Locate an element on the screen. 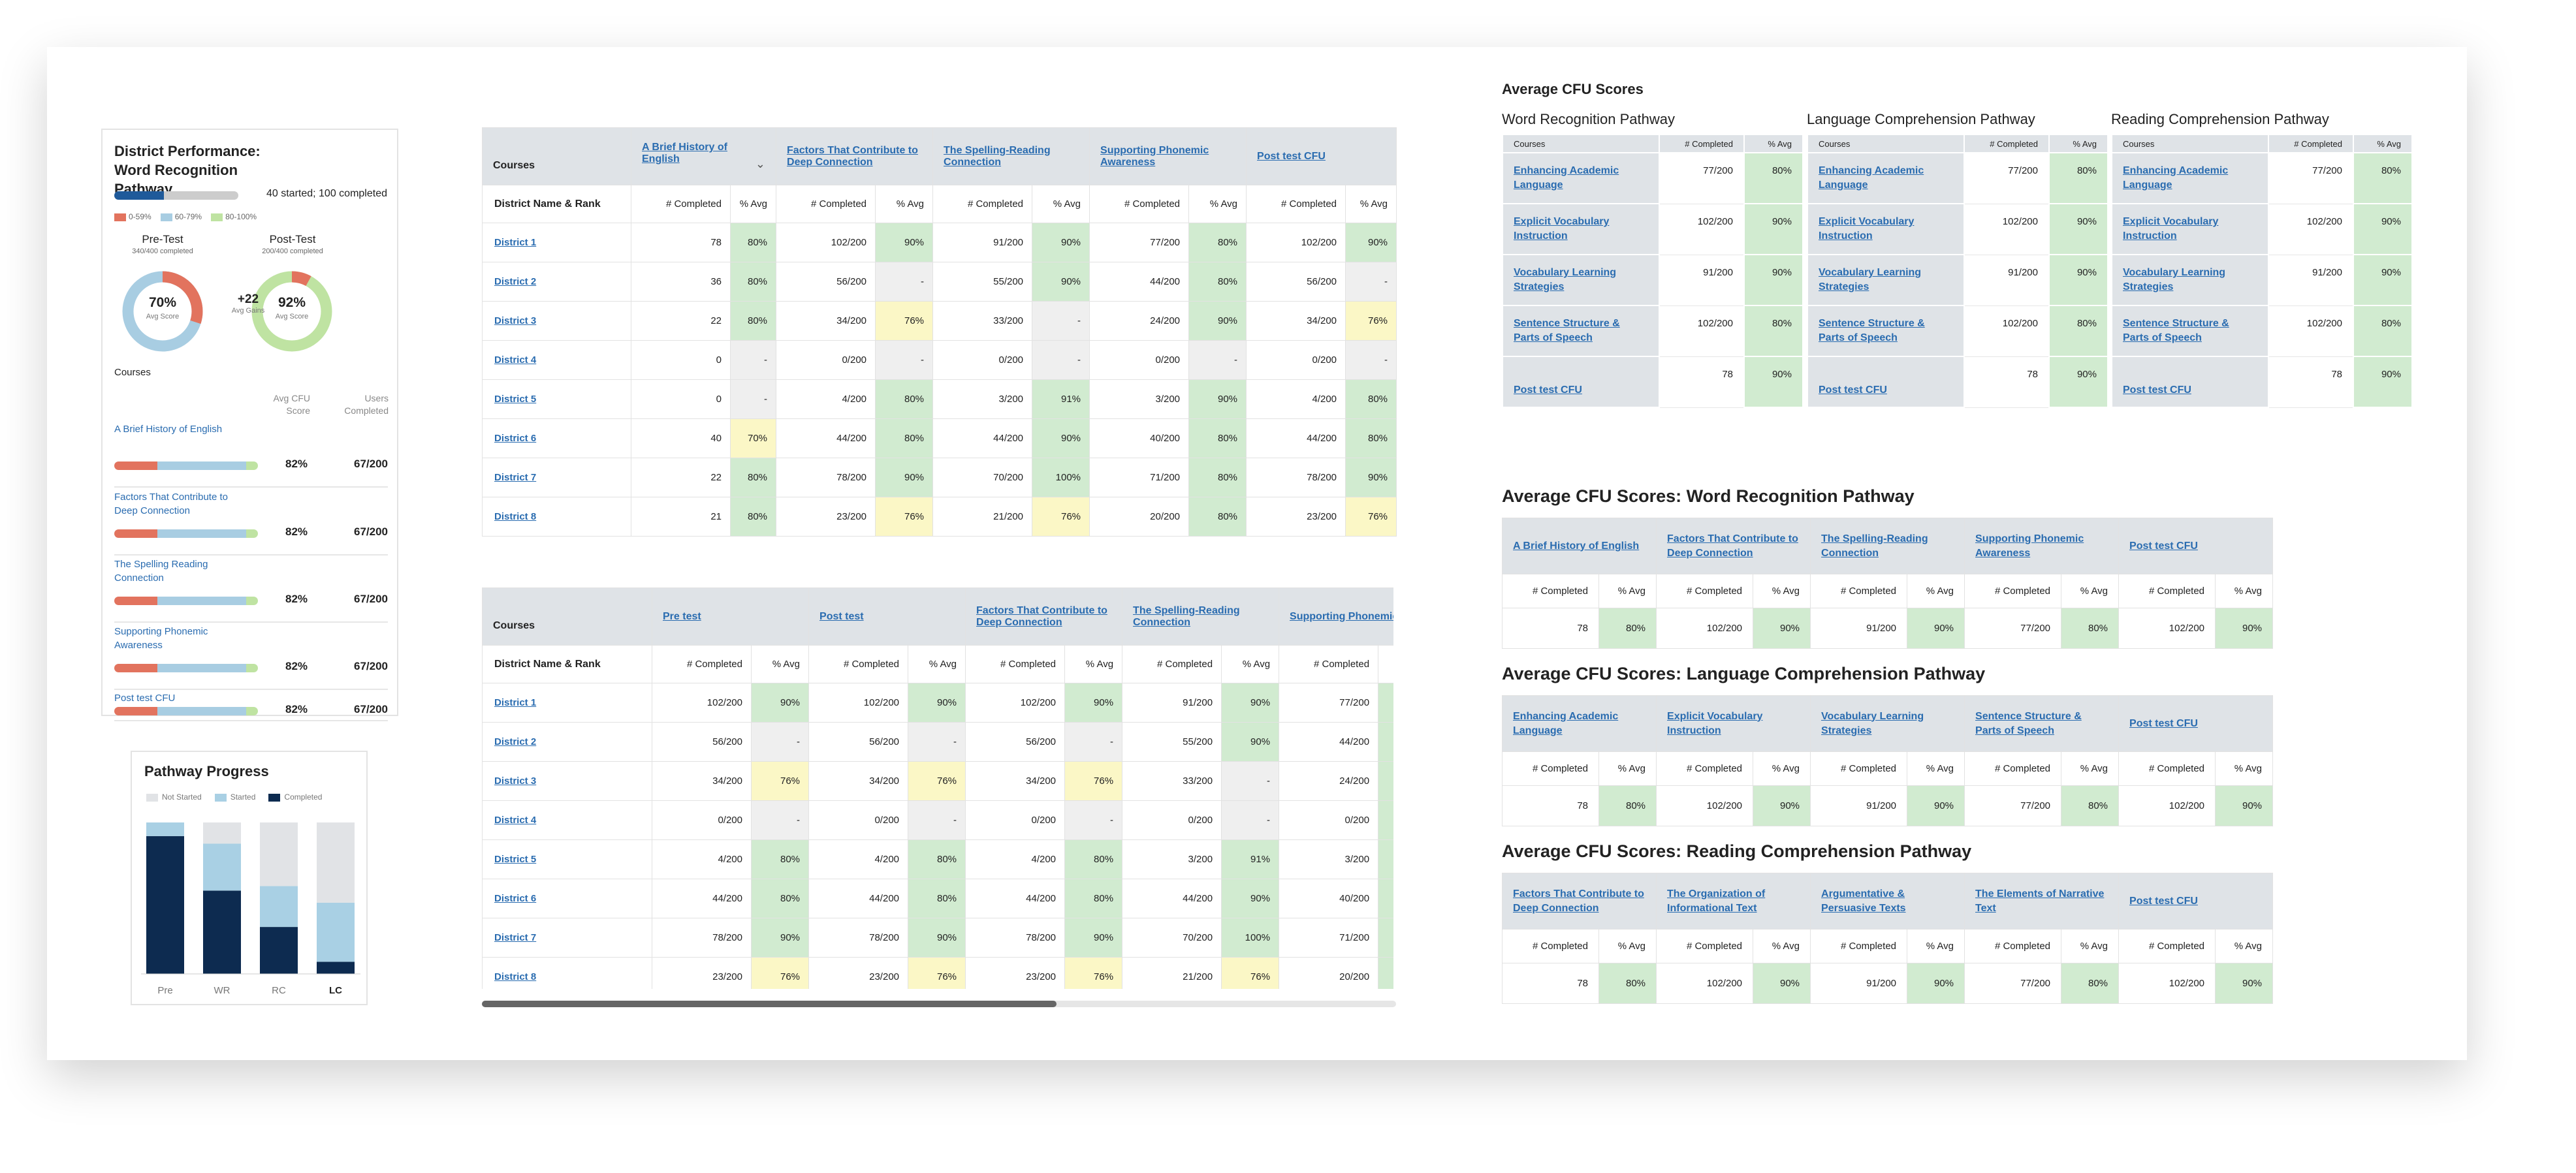 This screenshot has width=2576, height=1173. course-header-cell: Enhancing Academic Language is located at coordinates (1579, 723).